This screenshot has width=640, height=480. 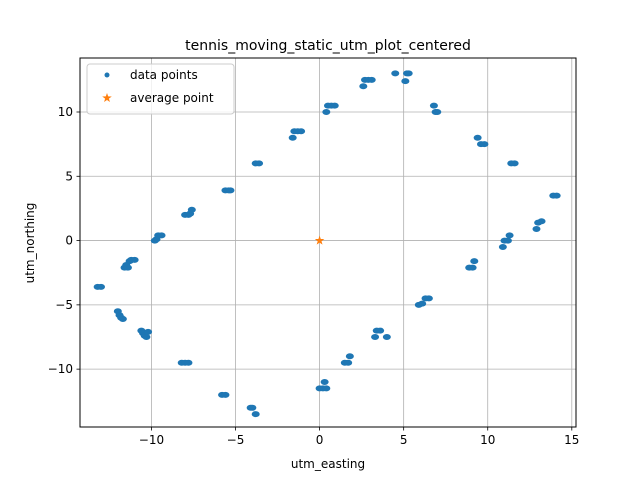 What do you see at coordinates (236, 440) in the screenshot?
I see `x-tick-label: −5` at bounding box center [236, 440].